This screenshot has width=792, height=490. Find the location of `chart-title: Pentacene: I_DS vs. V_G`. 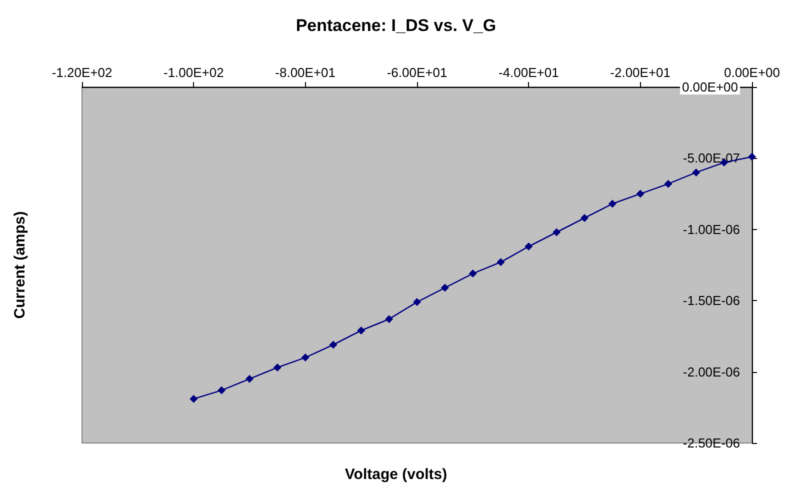

chart-title: Pentacene: I_DS vs. V_G is located at coordinates (396, 25).